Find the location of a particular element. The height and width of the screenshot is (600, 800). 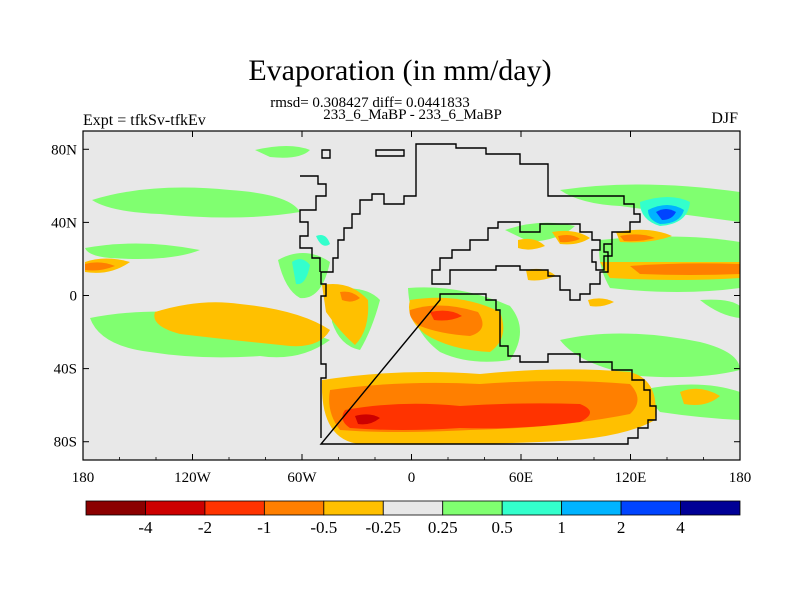

colorbar-label: 1 is located at coordinates (561, 527).